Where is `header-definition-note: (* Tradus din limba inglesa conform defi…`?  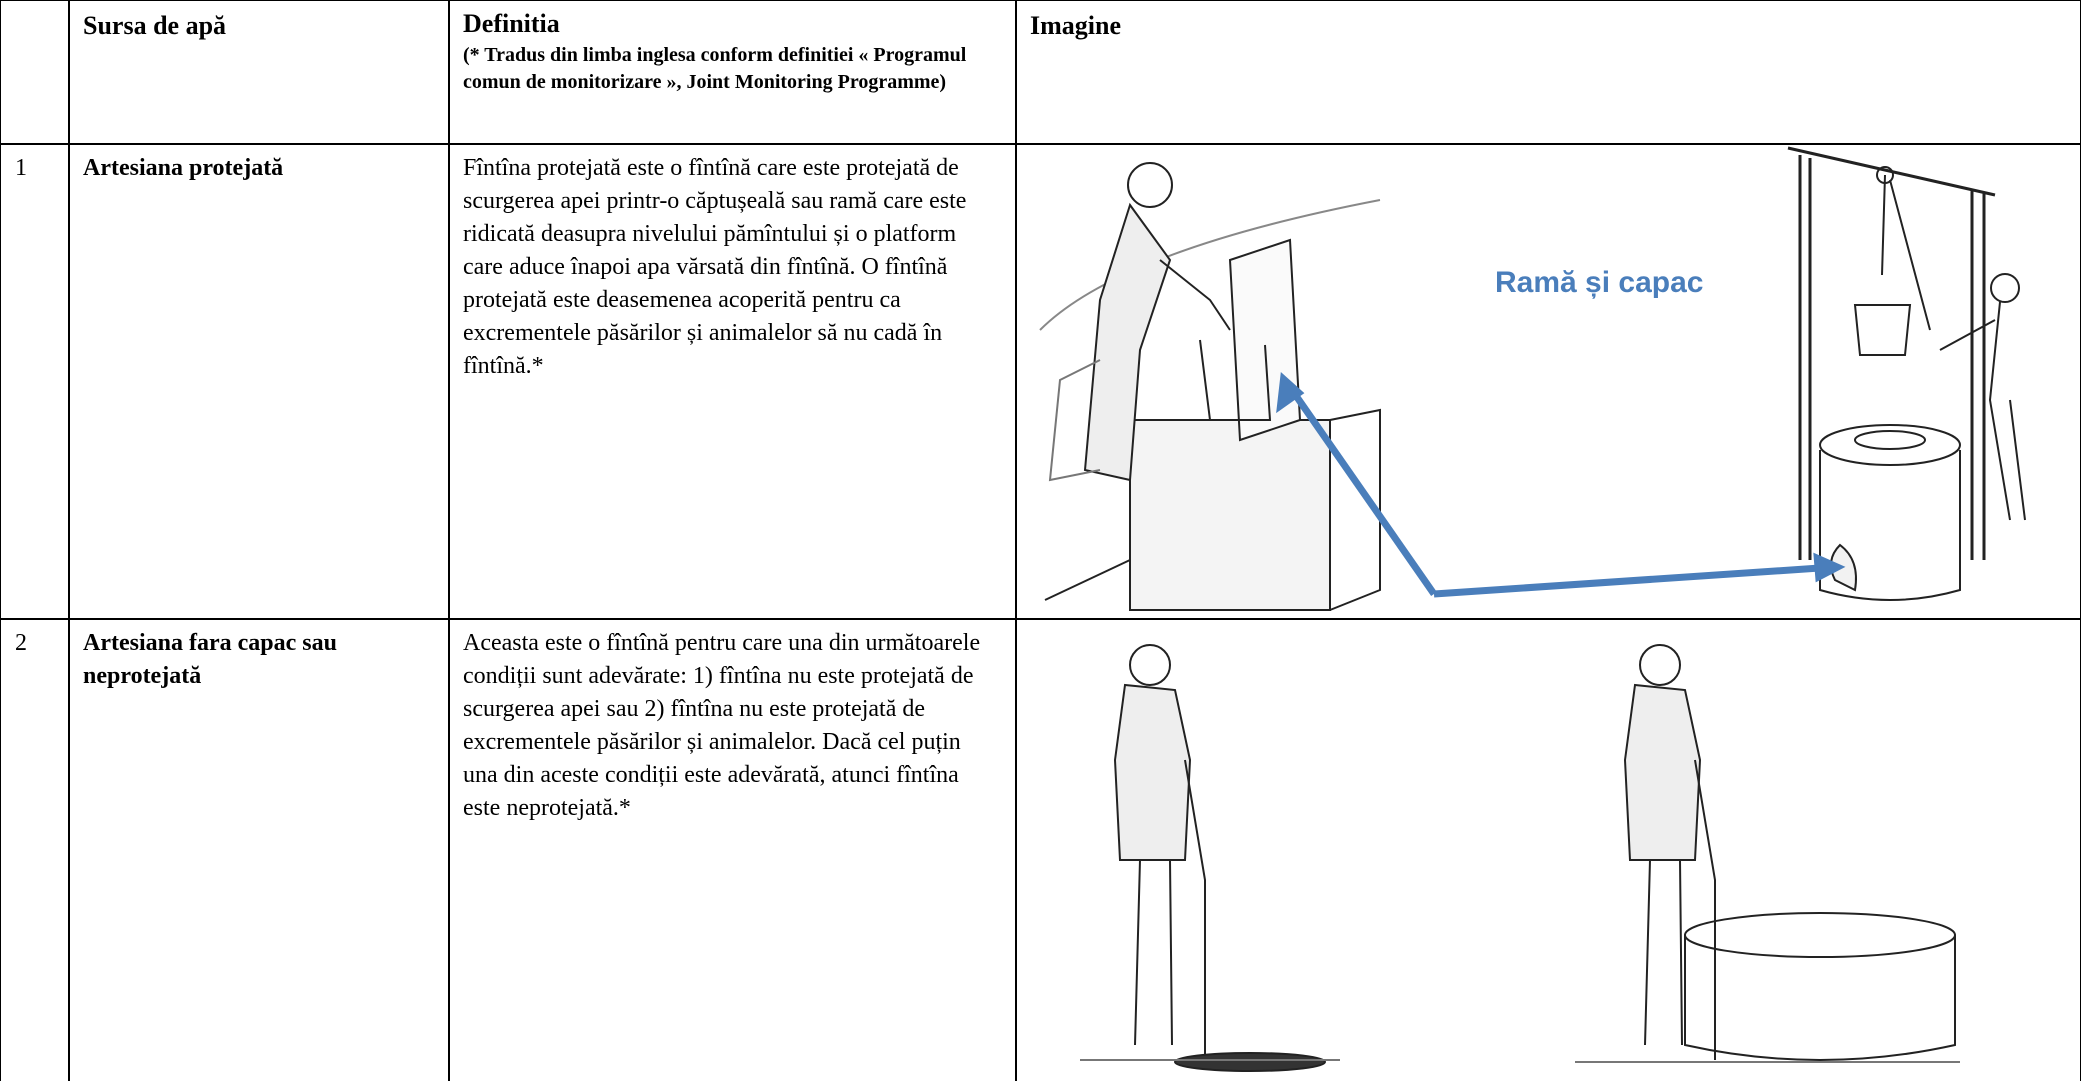
header-definition-note: (* Tradus din limba inglesa conform defi… is located at coordinates (715, 68).